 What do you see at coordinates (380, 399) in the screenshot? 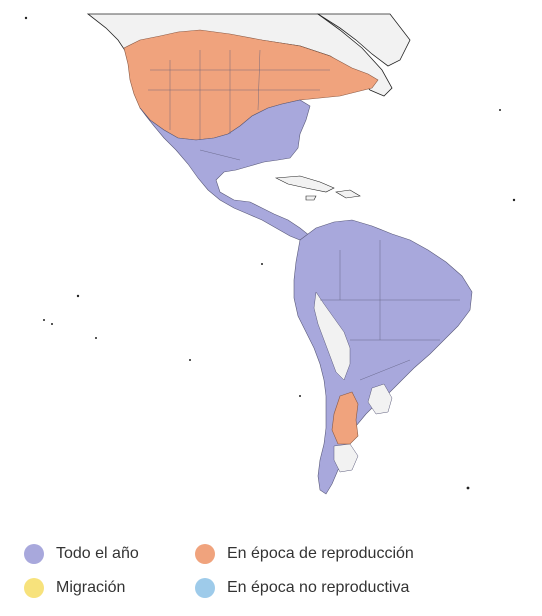
I see `non-range-uruguay` at bounding box center [380, 399].